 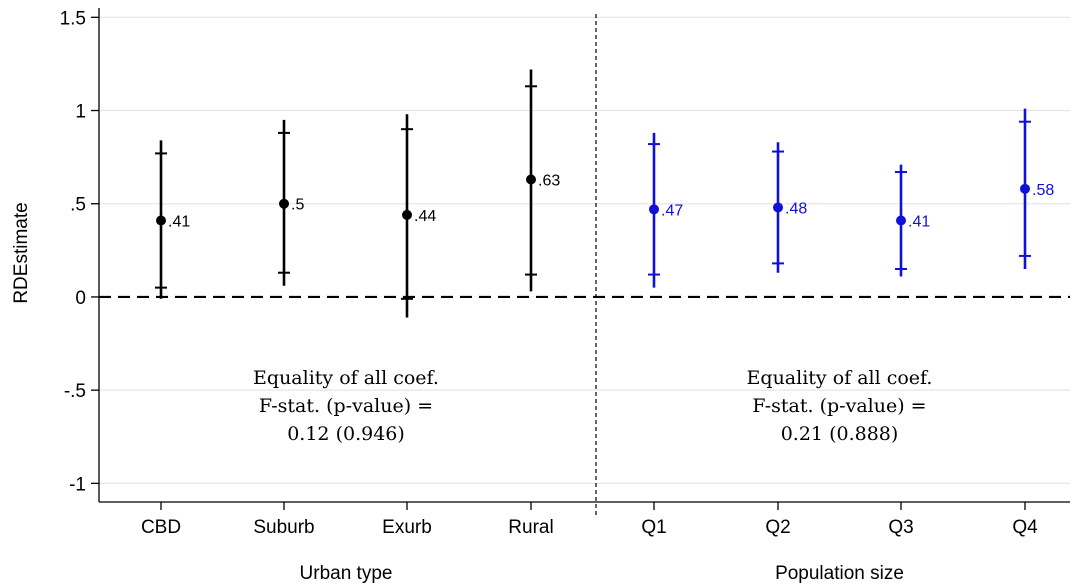 What do you see at coordinates (654, 209) in the screenshot?
I see `point-q1-estimate-marker` at bounding box center [654, 209].